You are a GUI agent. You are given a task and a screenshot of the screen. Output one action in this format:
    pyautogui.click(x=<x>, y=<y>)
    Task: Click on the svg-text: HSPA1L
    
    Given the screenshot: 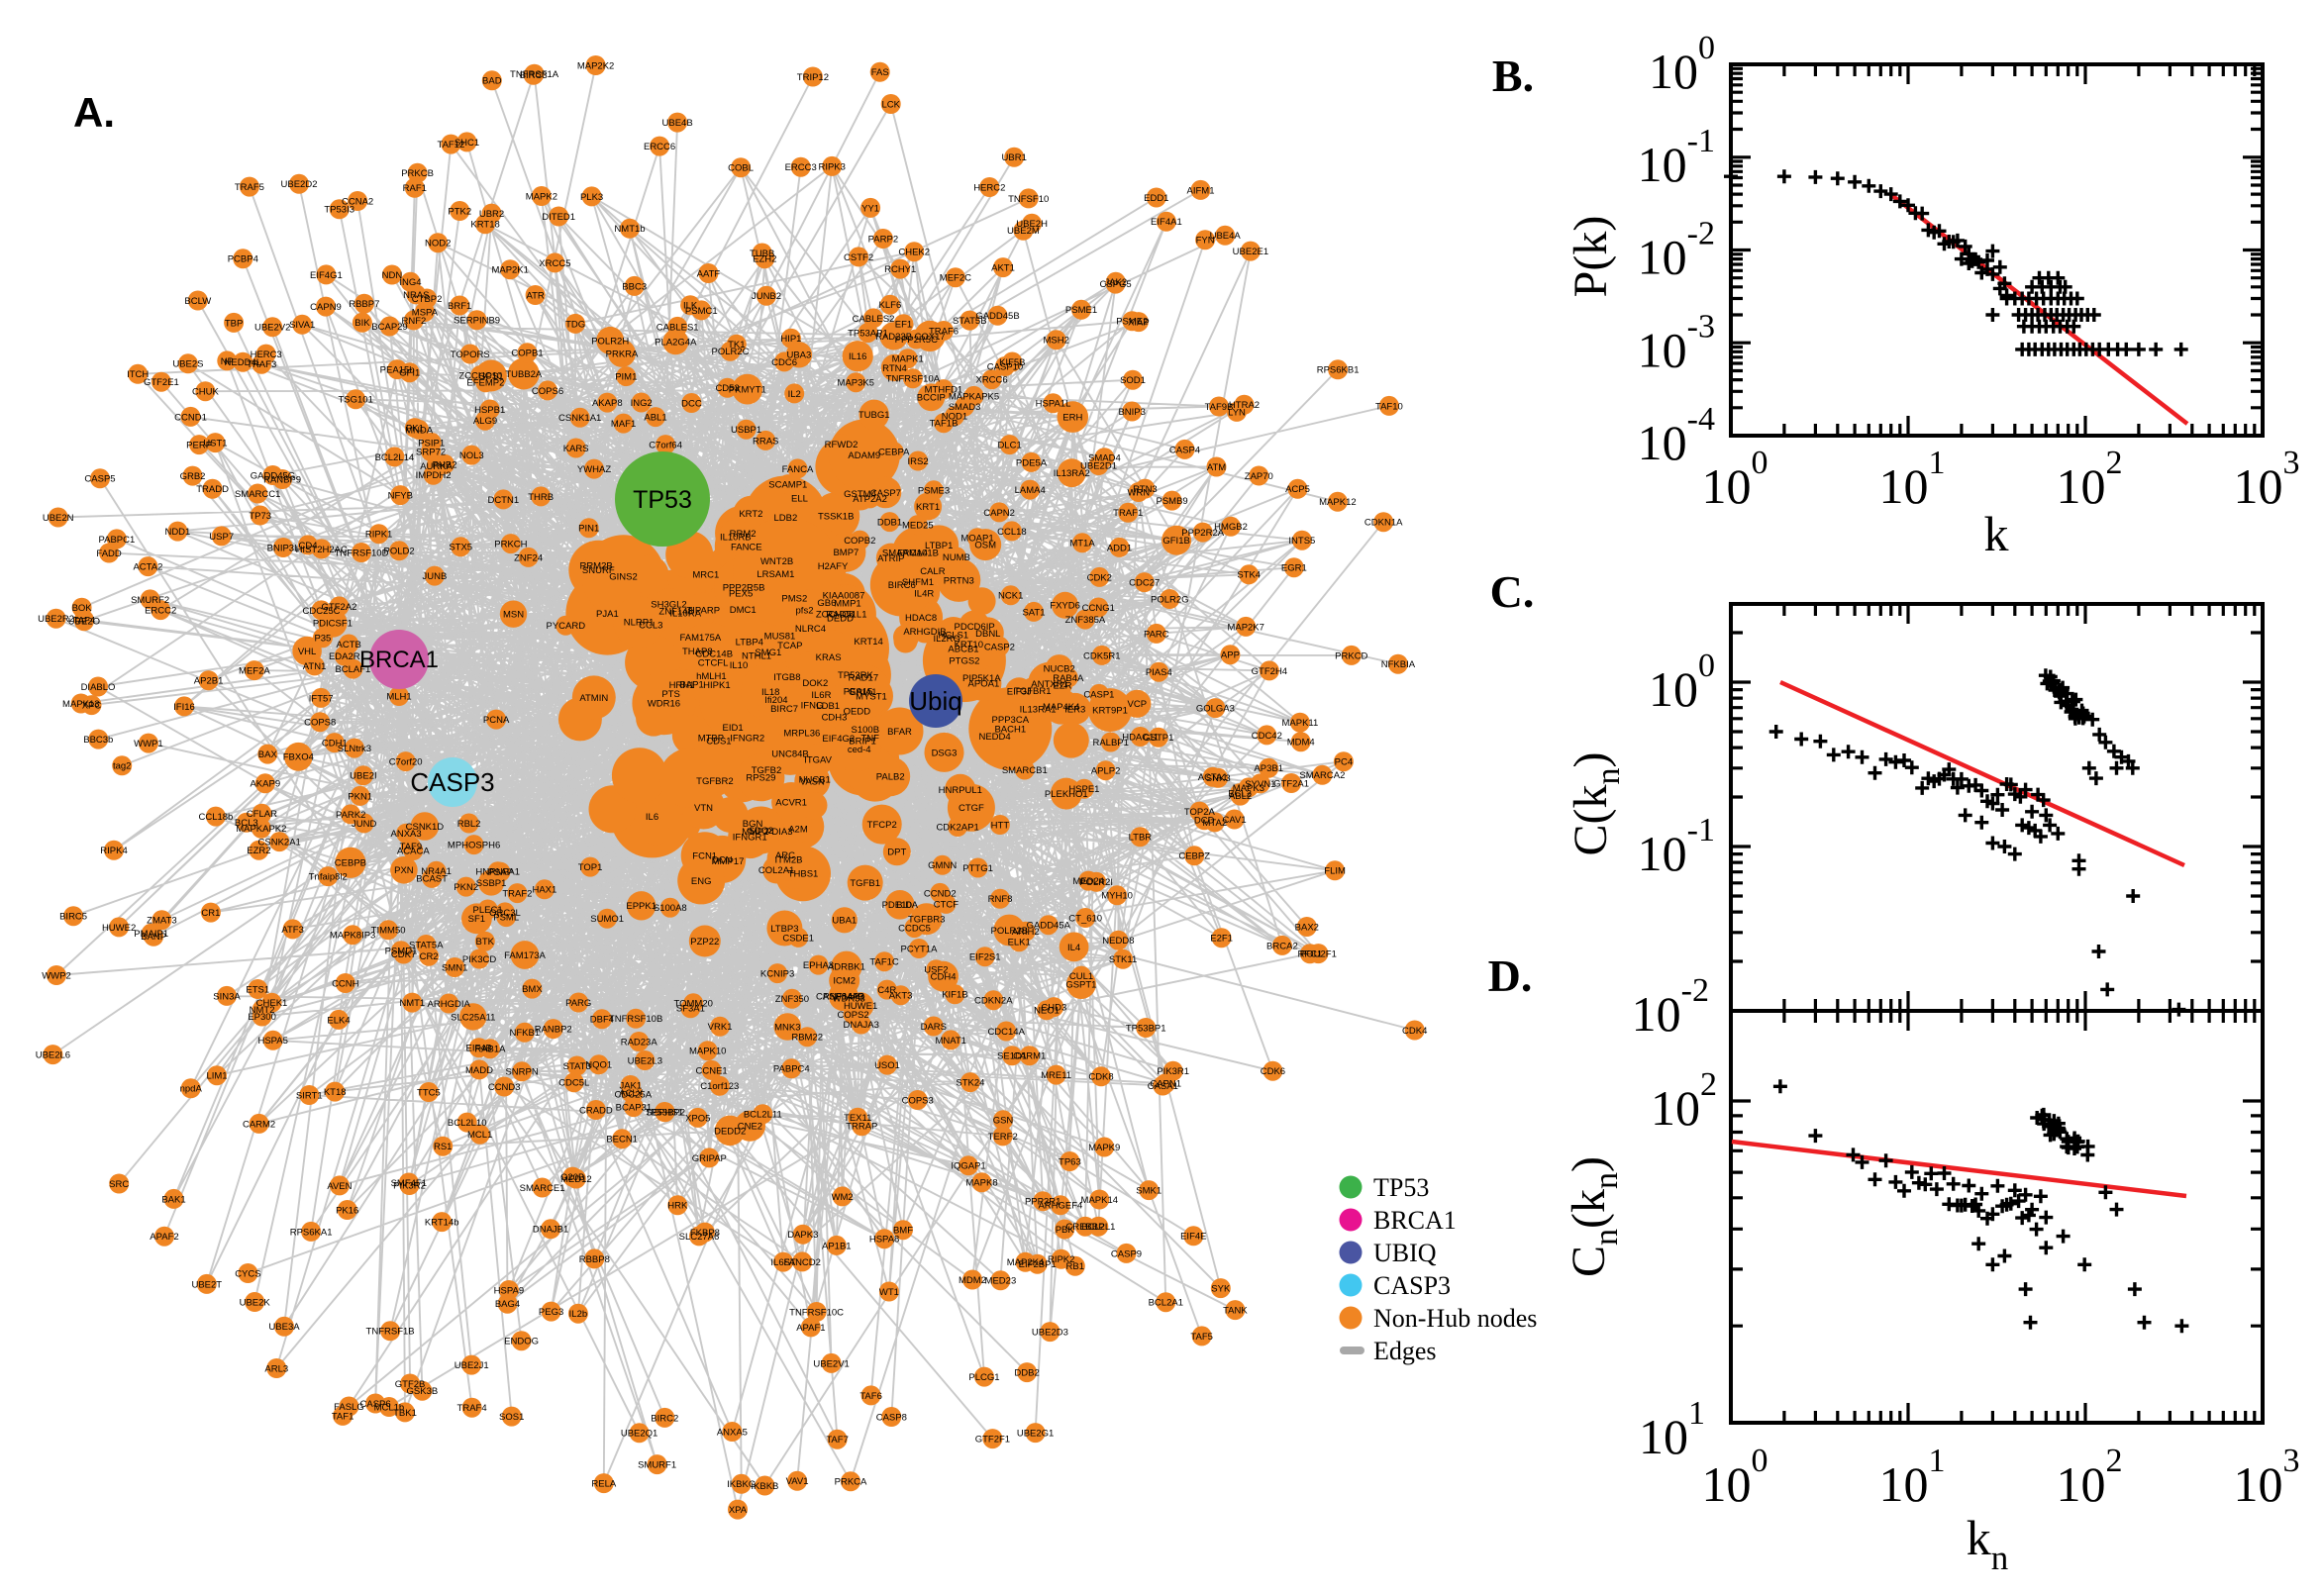 What is the action you would take?
    pyautogui.click(x=1053, y=404)
    